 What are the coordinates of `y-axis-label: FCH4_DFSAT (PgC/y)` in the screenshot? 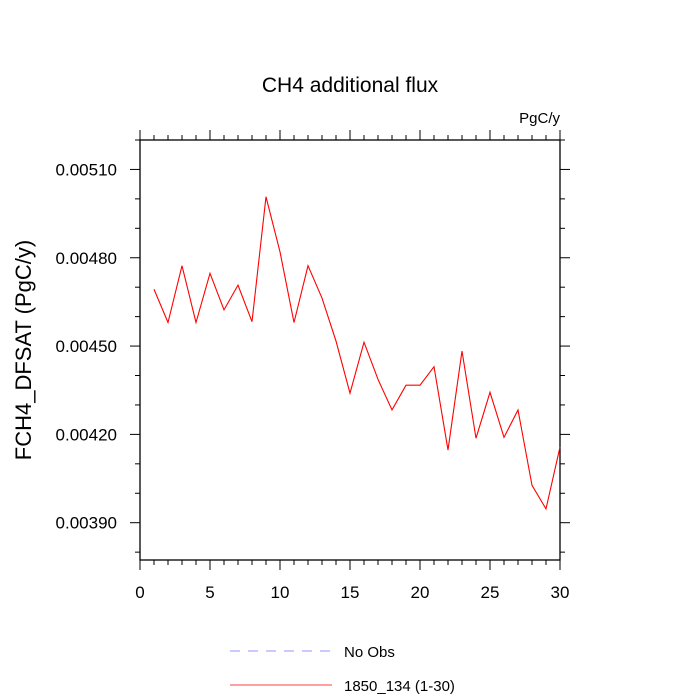 It's located at (23, 350).